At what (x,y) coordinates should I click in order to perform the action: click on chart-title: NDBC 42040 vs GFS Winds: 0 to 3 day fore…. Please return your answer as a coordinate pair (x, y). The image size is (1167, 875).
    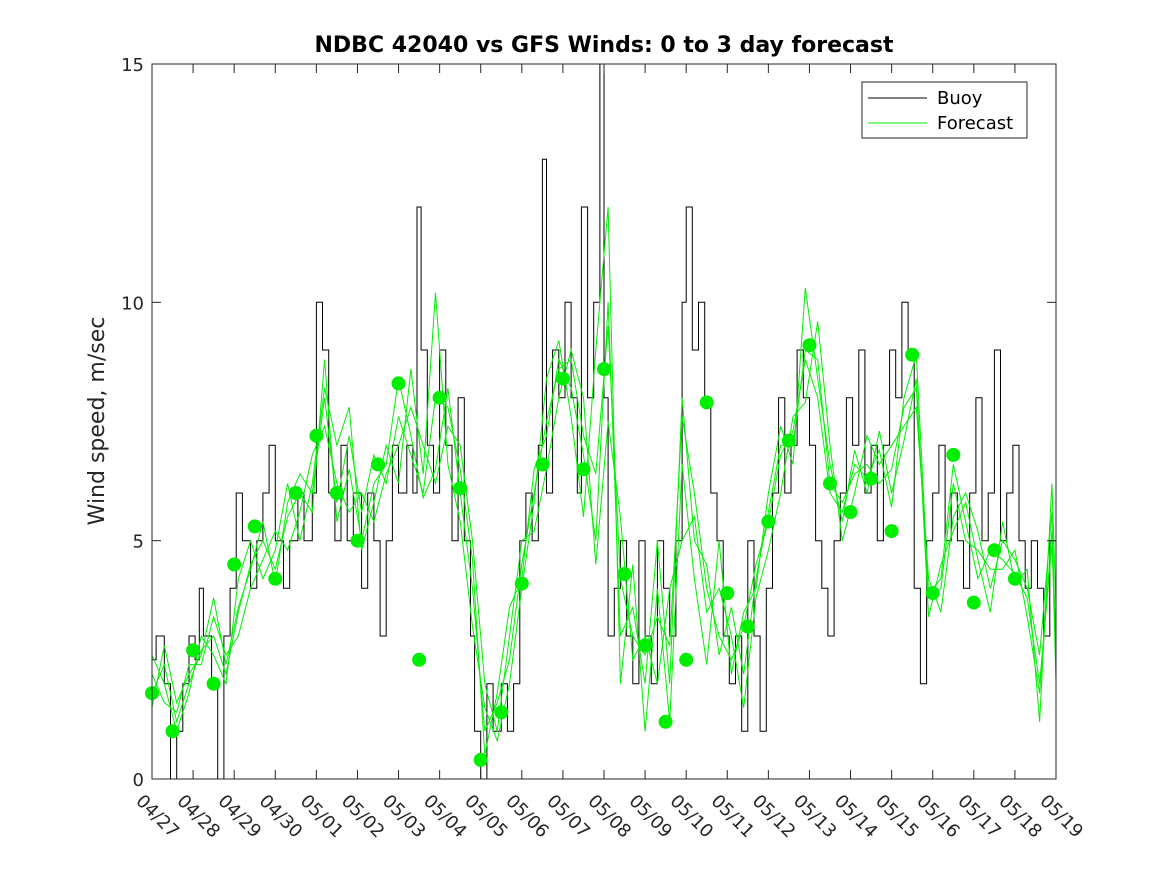
    Looking at the image, I should click on (604, 45).